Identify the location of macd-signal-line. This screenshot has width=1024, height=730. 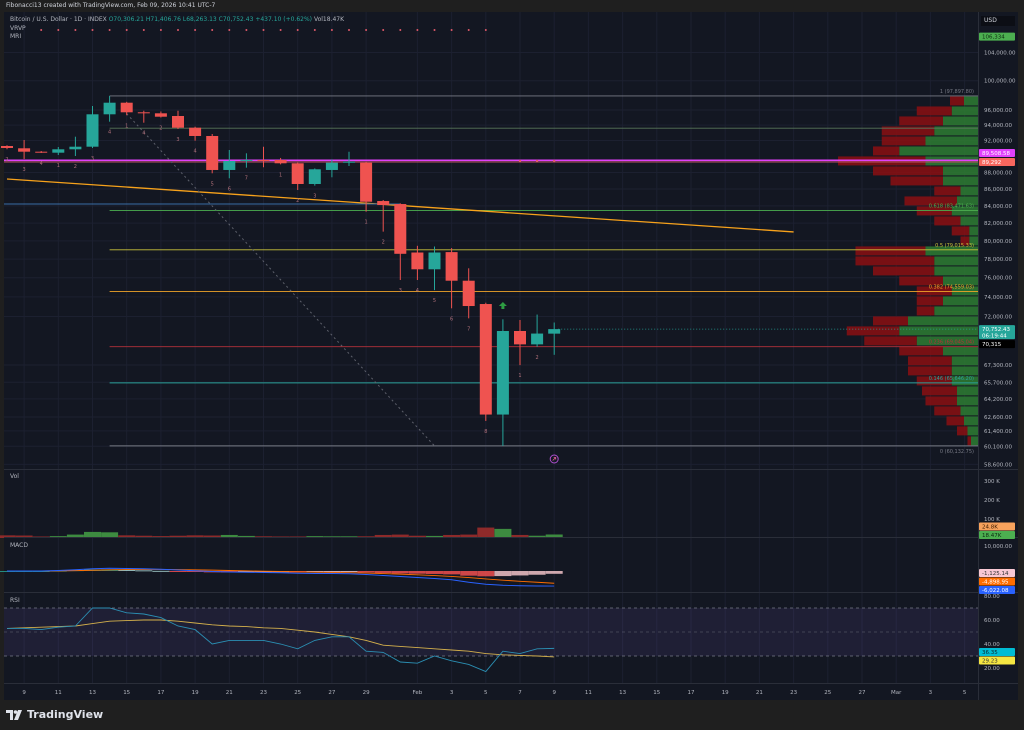
(281, 576).